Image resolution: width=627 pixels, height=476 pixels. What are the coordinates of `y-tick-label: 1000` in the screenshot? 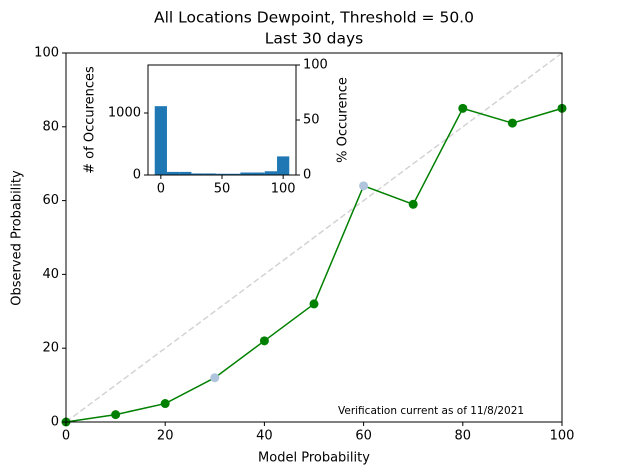 It's located at (124, 112).